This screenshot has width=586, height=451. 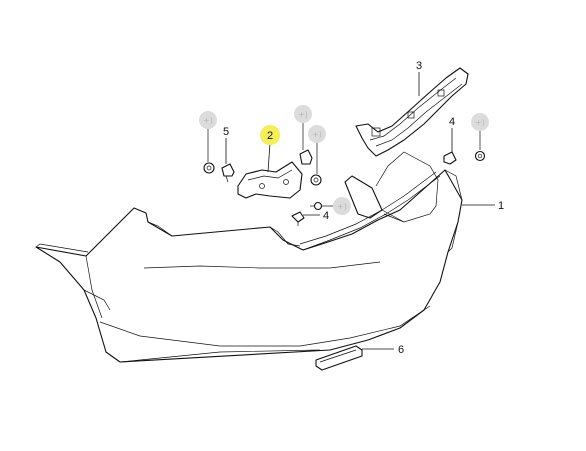 What do you see at coordinates (326, 216) in the screenshot?
I see `callout-4-lower: 4` at bounding box center [326, 216].